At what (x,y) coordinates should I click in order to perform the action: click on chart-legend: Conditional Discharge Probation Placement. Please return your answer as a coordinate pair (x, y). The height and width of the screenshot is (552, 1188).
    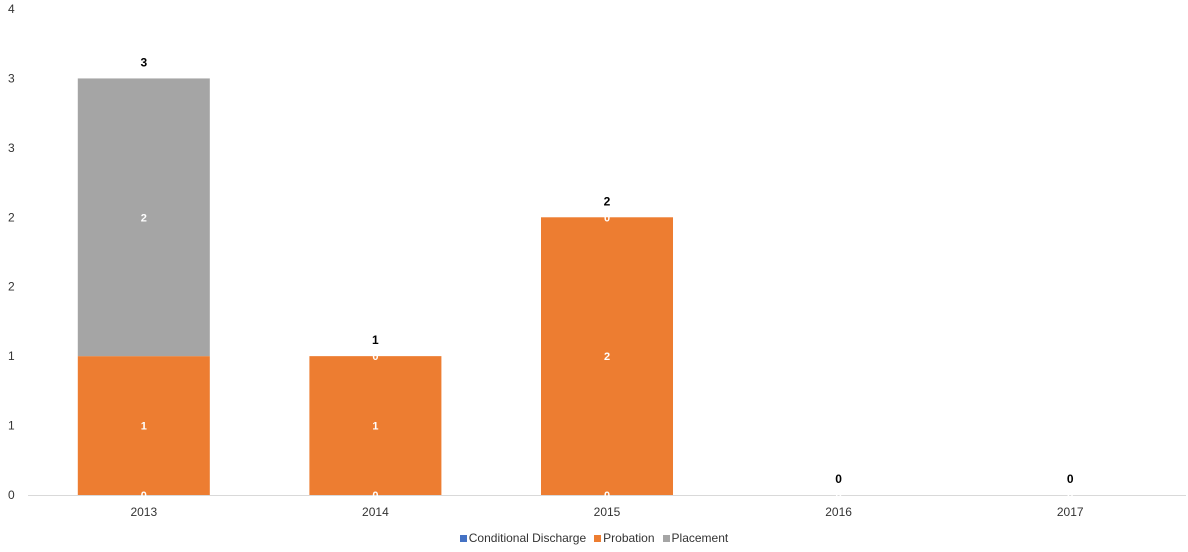
    Looking at the image, I should click on (594, 538).